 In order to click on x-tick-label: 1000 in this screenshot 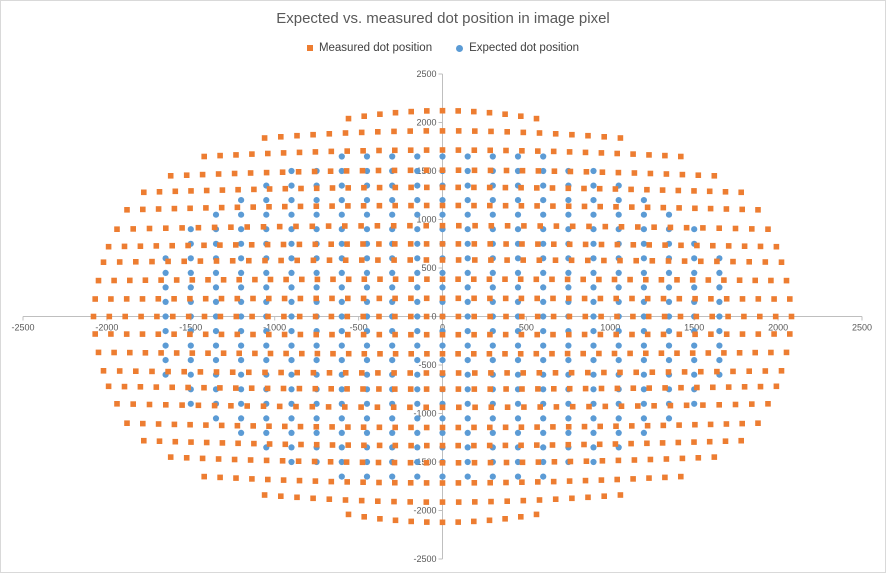, I will do `click(610, 328)`.